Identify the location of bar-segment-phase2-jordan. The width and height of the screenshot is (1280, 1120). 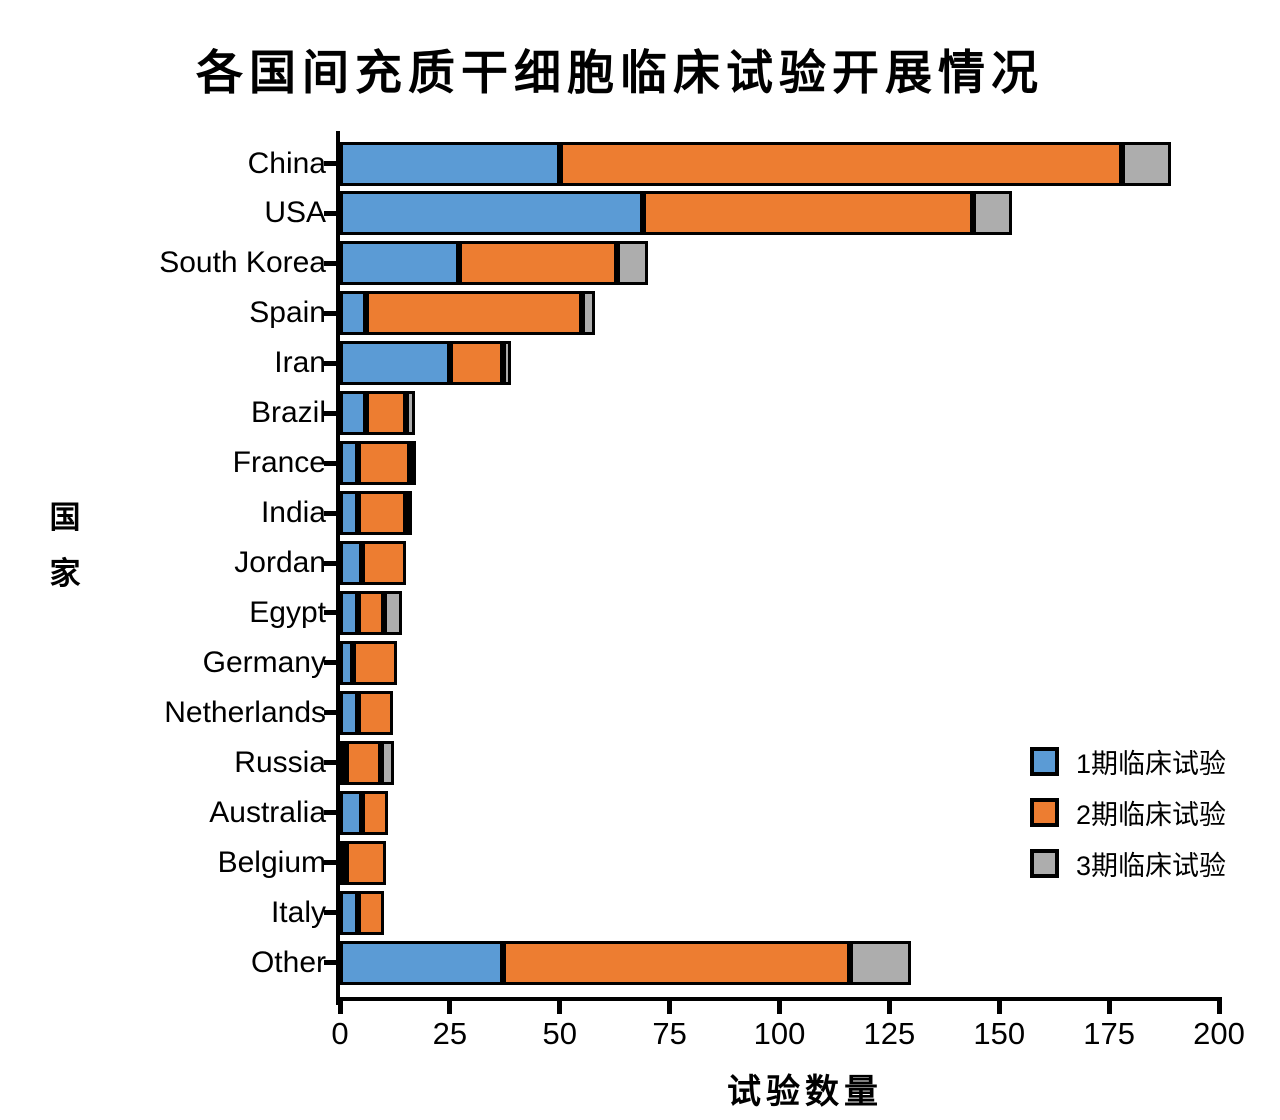
(383, 563).